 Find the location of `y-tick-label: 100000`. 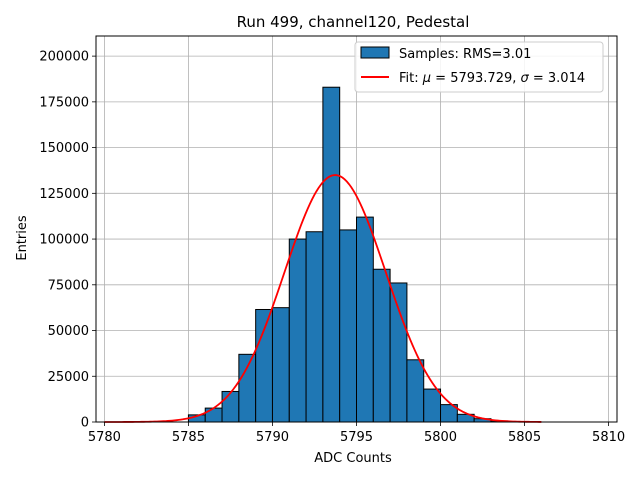

y-tick-label: 100000 is located at coordinates (64, 240).